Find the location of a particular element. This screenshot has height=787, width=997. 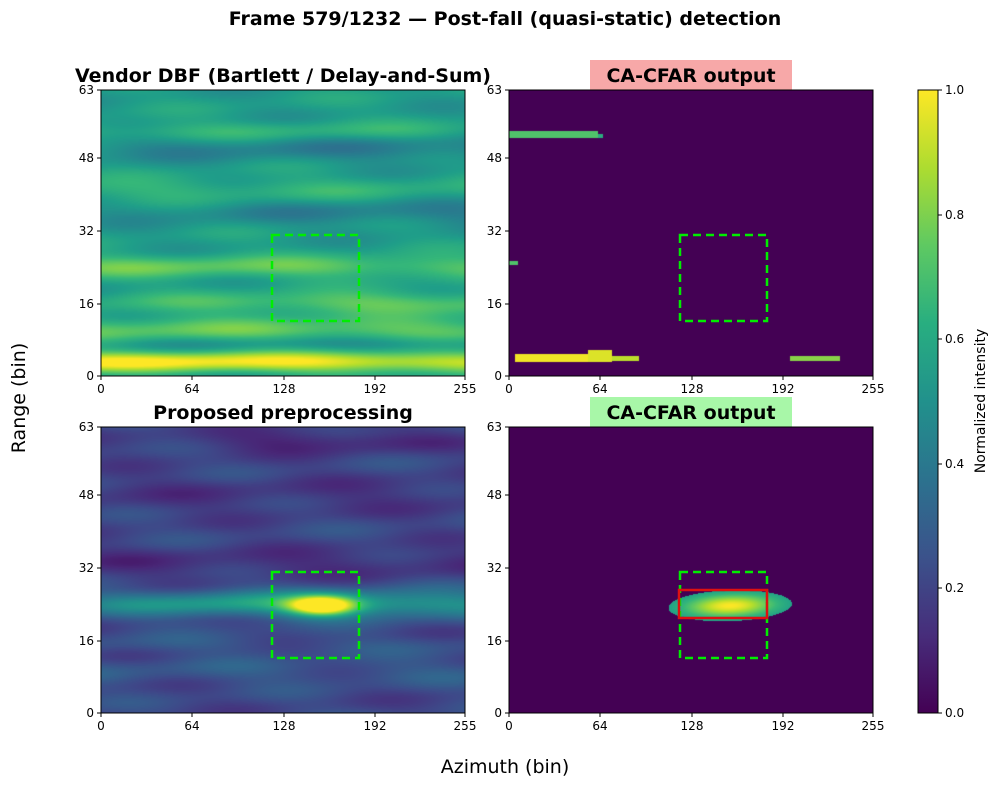

heatmap-proposed-cfar-area is located at coordinates (691, 570).